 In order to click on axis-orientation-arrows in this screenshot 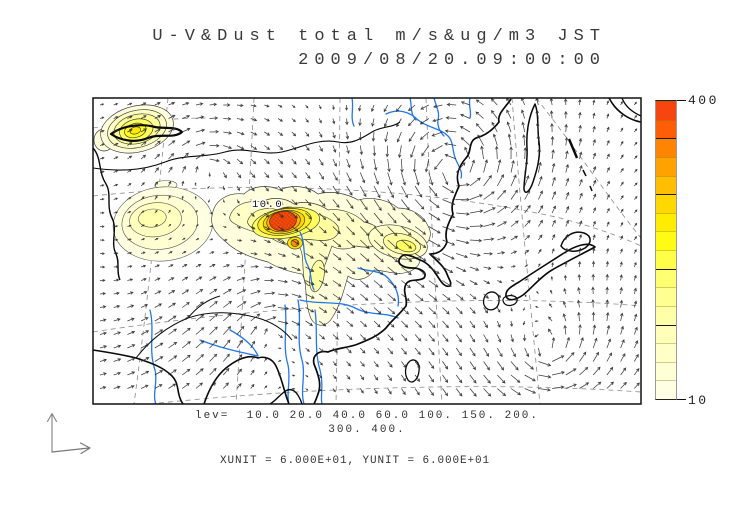, I will do `click(68, 433)`.